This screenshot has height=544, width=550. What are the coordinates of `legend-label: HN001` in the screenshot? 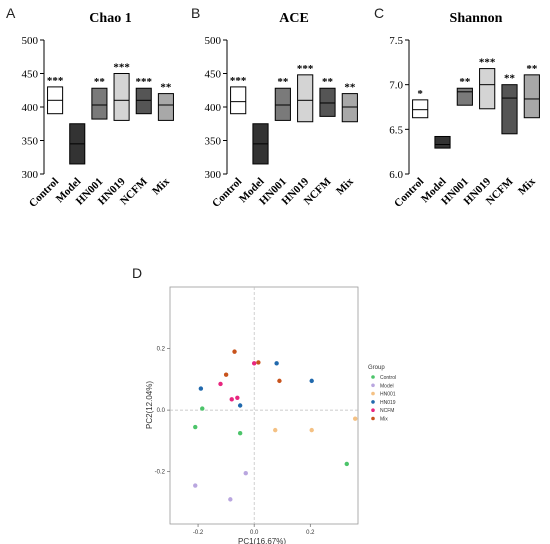 It's located at (388, 395).